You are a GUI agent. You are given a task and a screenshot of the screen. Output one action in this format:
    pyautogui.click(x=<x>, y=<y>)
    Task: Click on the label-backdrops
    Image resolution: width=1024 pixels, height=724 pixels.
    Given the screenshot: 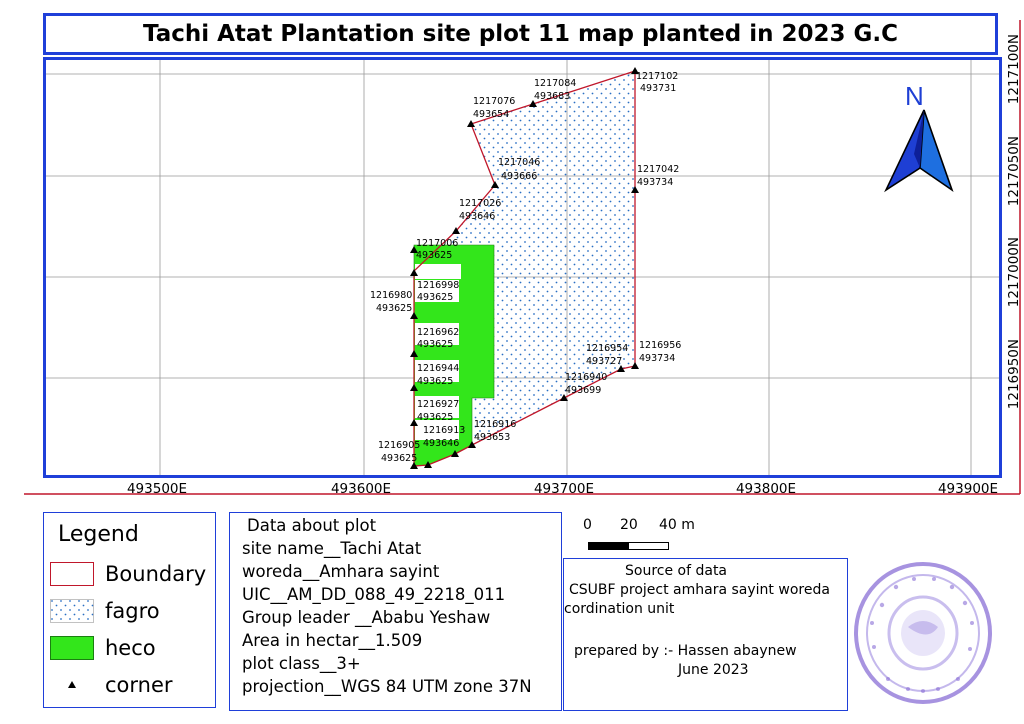 What is the action you would take?
    pyautogui.click(x=438, y=352)
    